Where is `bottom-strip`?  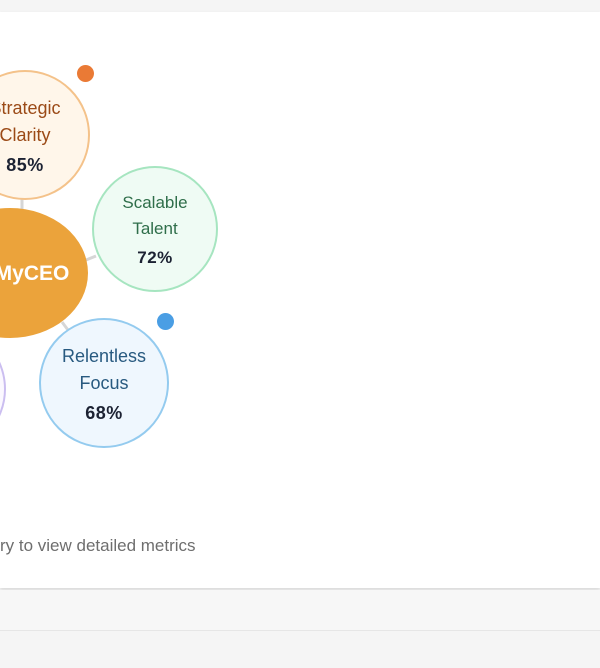 bottom-strip is located at coordinates (300, 610).